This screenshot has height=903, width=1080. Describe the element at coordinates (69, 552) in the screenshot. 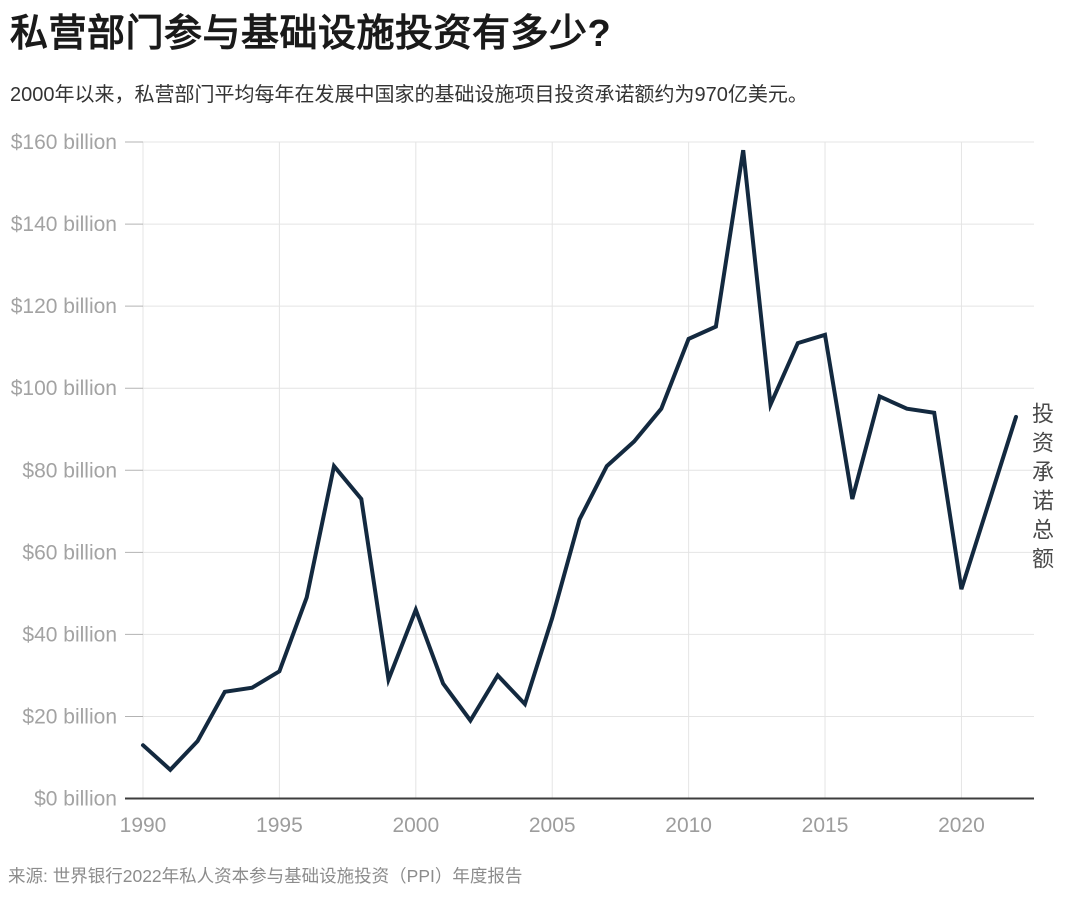

I see `y-tick-label: $60 billion` at that location.